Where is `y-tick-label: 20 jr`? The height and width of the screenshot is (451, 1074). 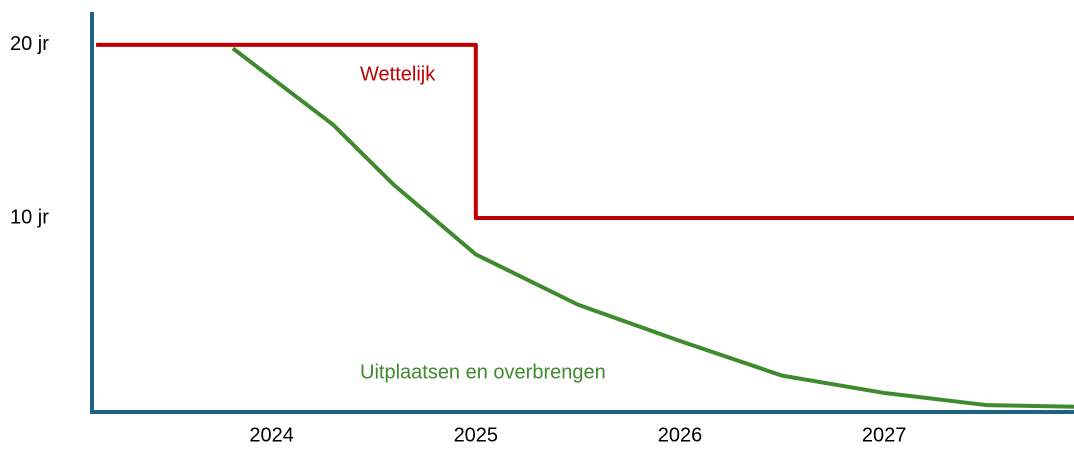
y-tick-label: 20 jr is located at coordinates (29, 44).